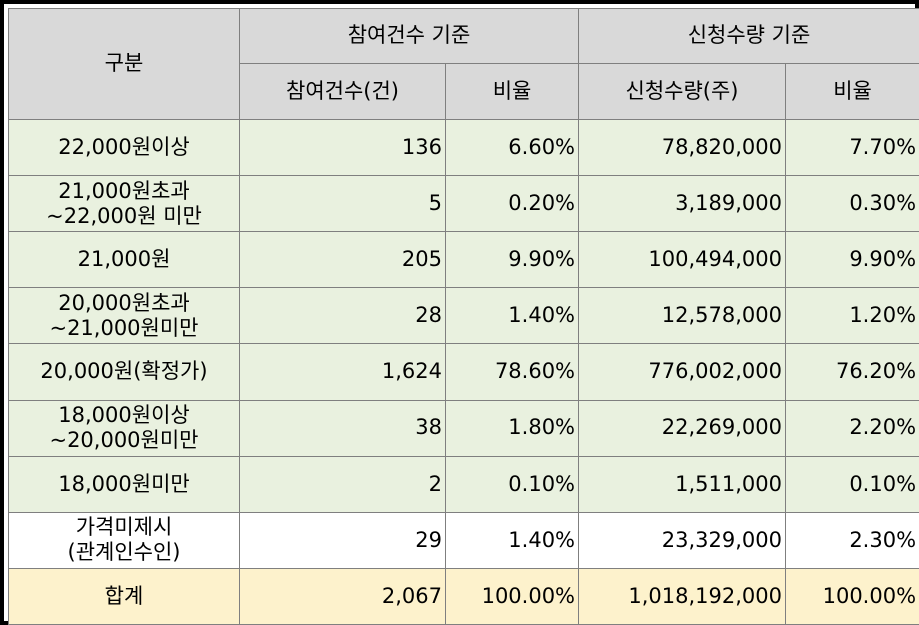 This screenshot has width=919, height=625. I want to click on row-label-line1: 20,000원(확정가), so click(124, 371).